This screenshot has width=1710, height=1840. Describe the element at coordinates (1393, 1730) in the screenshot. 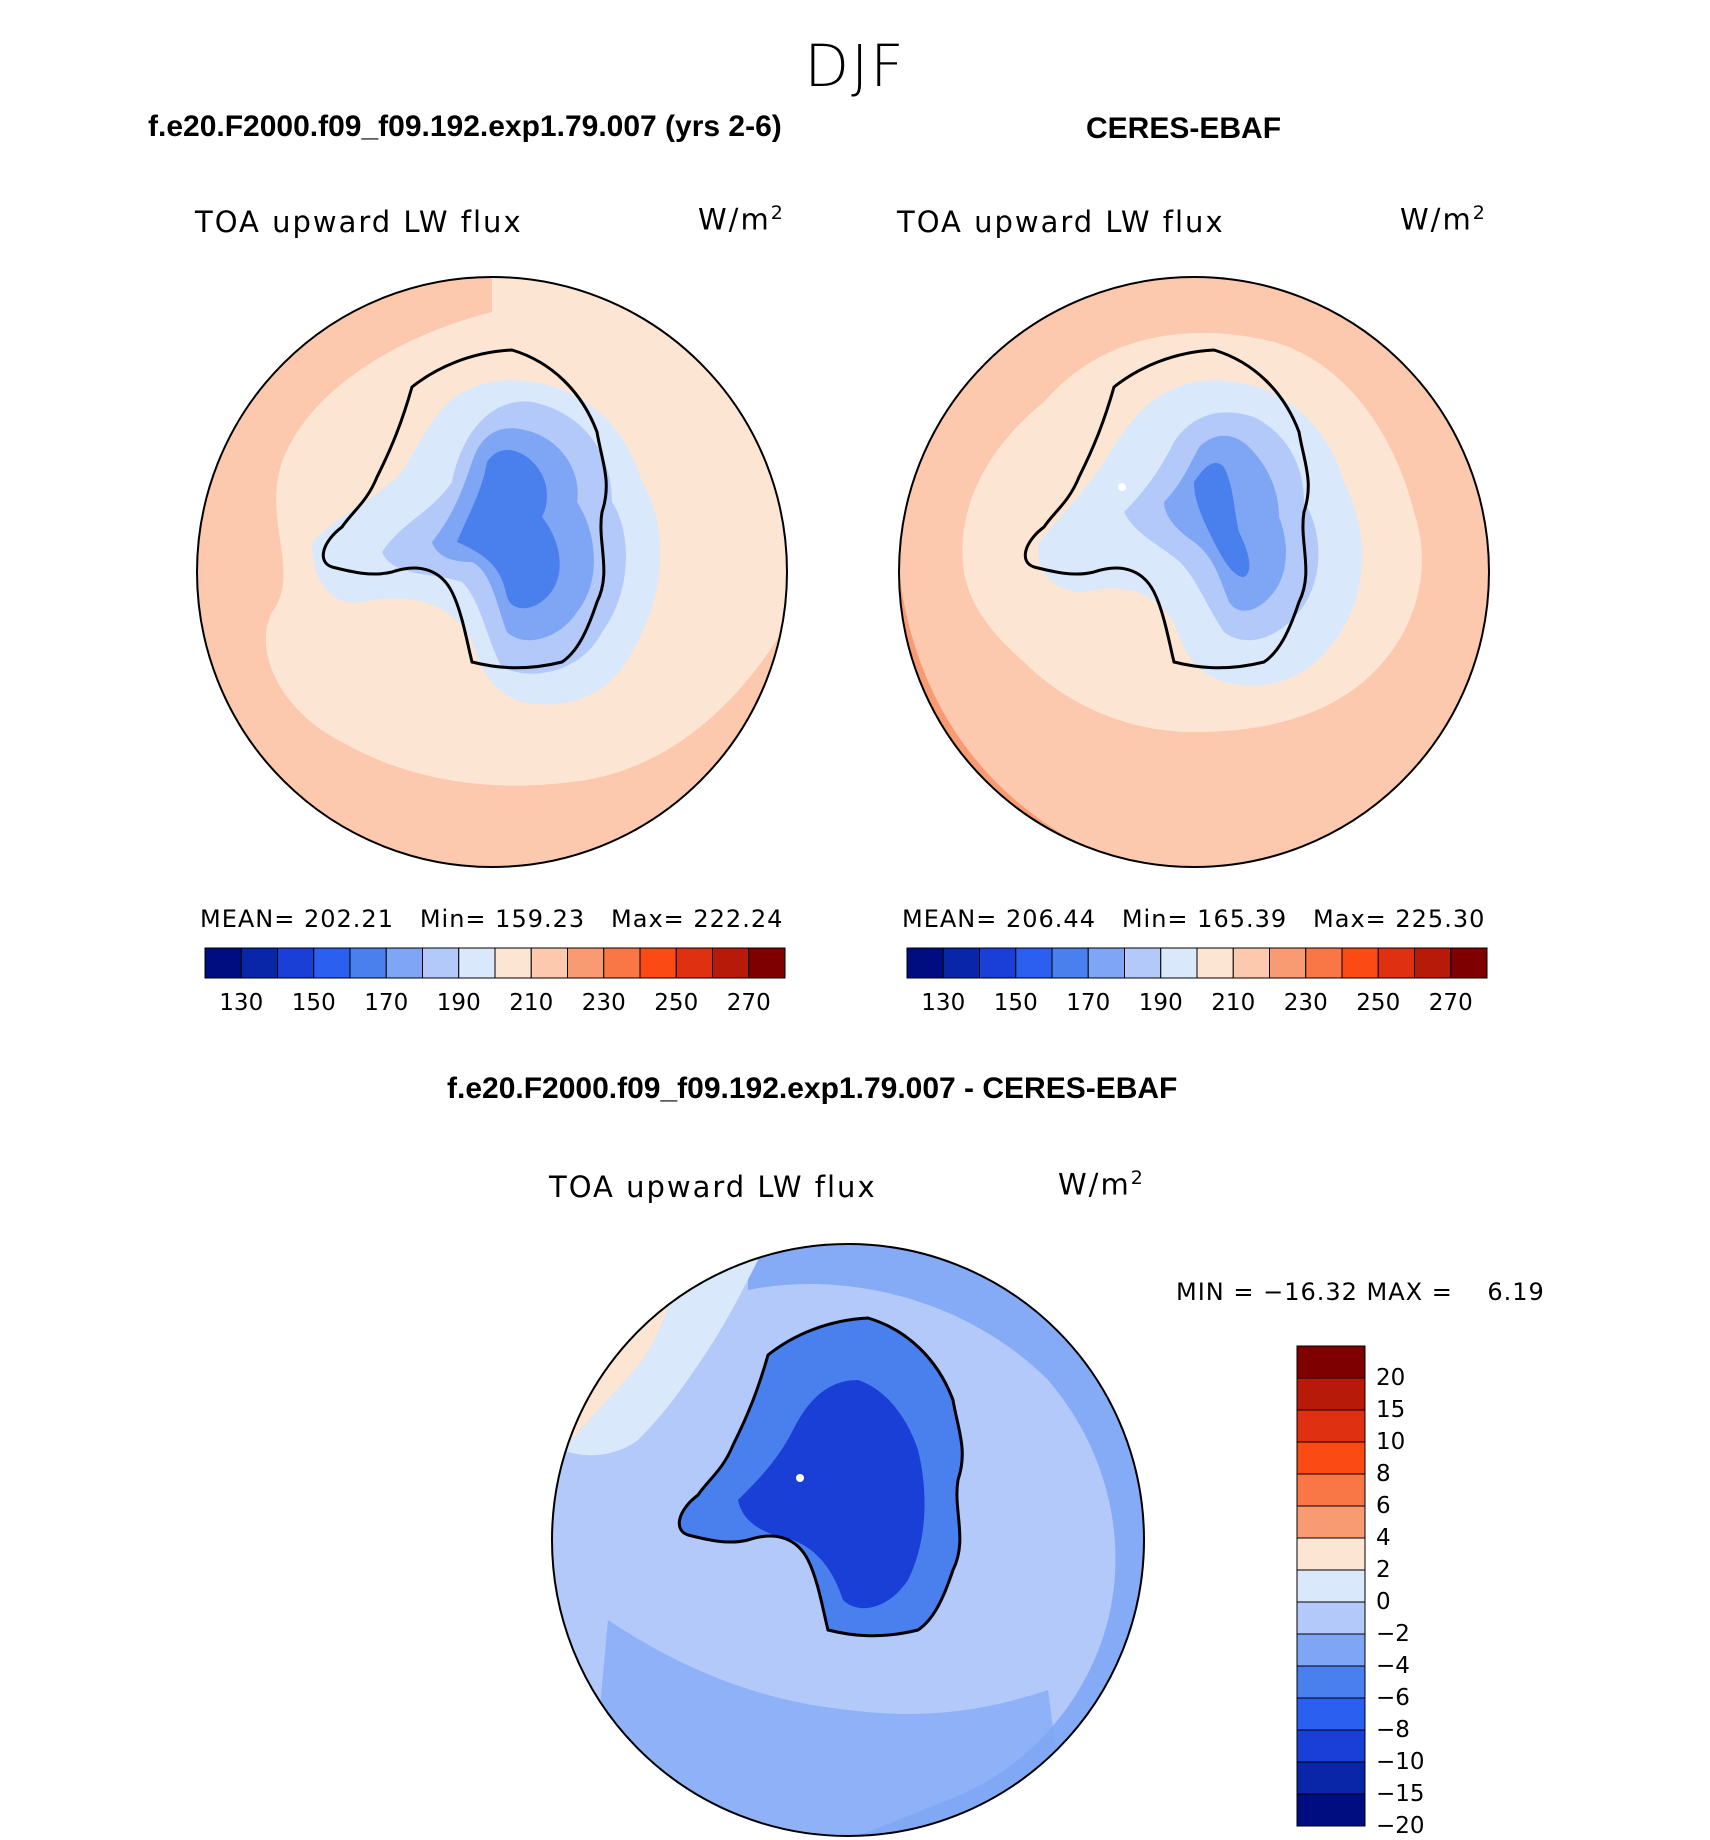

I see `diff-colorbar-tick-label: −8` at that location.